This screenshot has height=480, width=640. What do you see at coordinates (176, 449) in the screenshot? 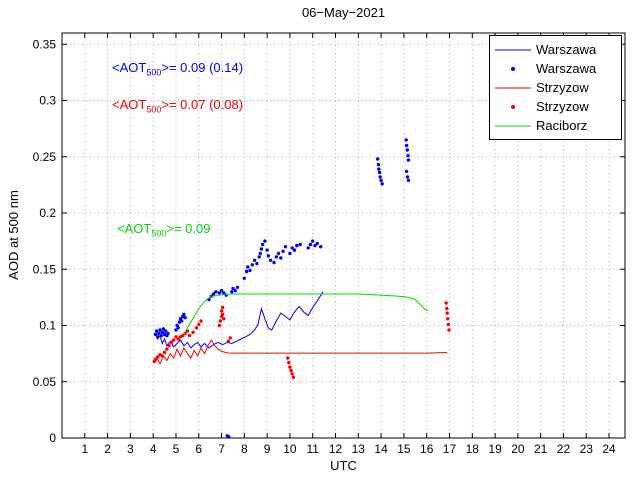
I see `svg-text: 5` at bounding box center [176, 449].